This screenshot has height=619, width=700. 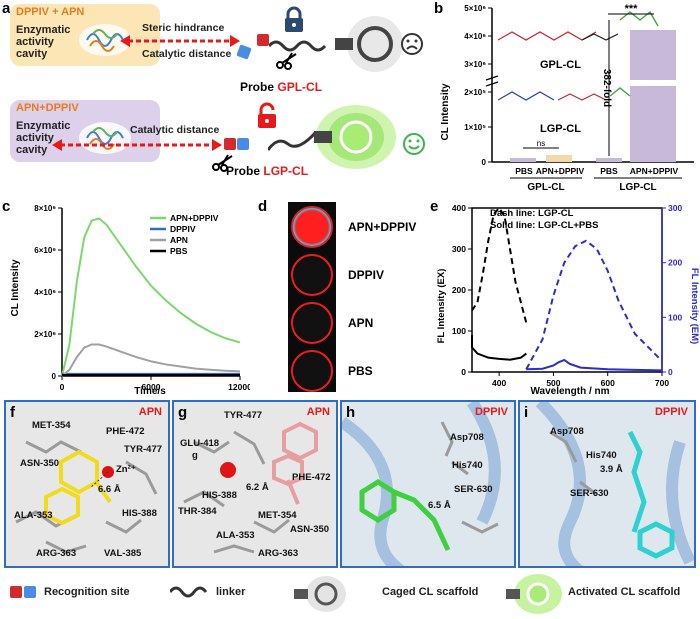 I want to click on e-ytick: 100, so click(x=459, y=331).